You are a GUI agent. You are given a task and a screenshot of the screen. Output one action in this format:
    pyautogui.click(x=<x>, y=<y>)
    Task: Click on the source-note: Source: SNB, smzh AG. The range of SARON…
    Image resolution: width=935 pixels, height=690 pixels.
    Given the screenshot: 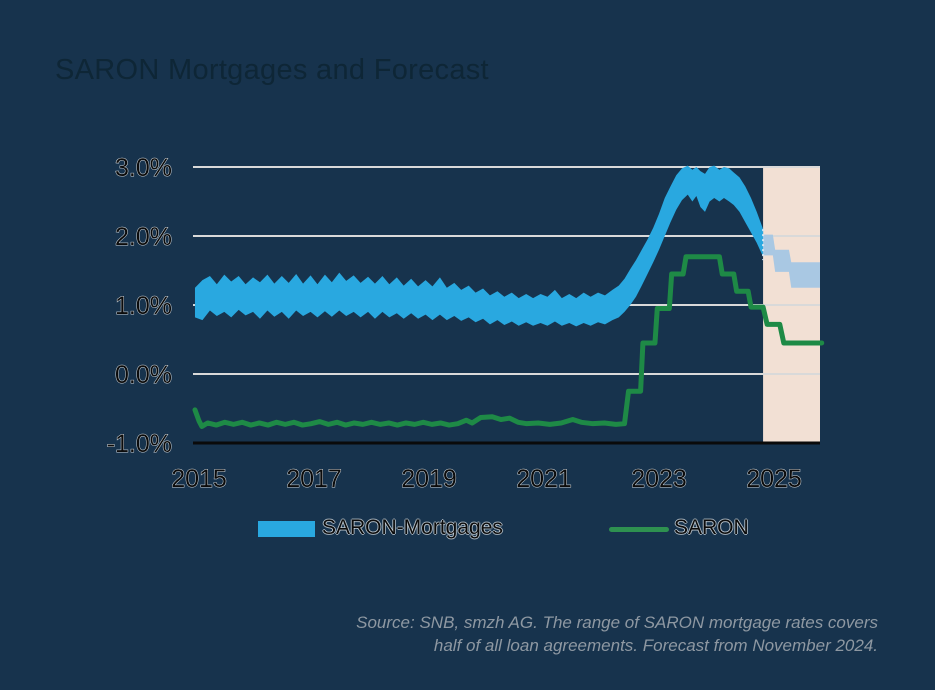 What is the action you would take?
    pyautogui.click(x=617, y=634)
    